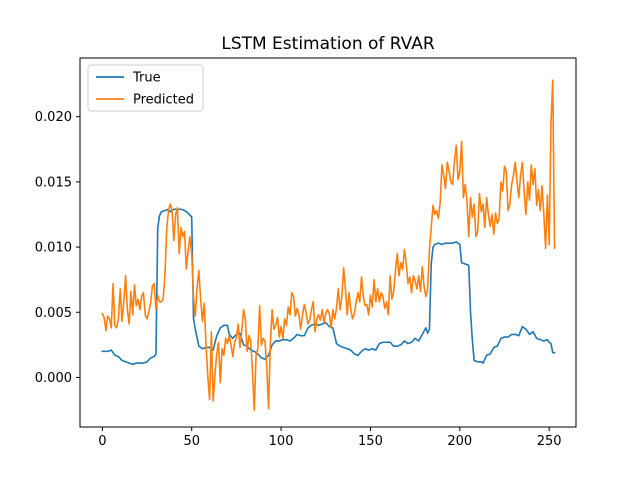  I want to click on legend-label-predicted: Predicted, so click(163, 100).